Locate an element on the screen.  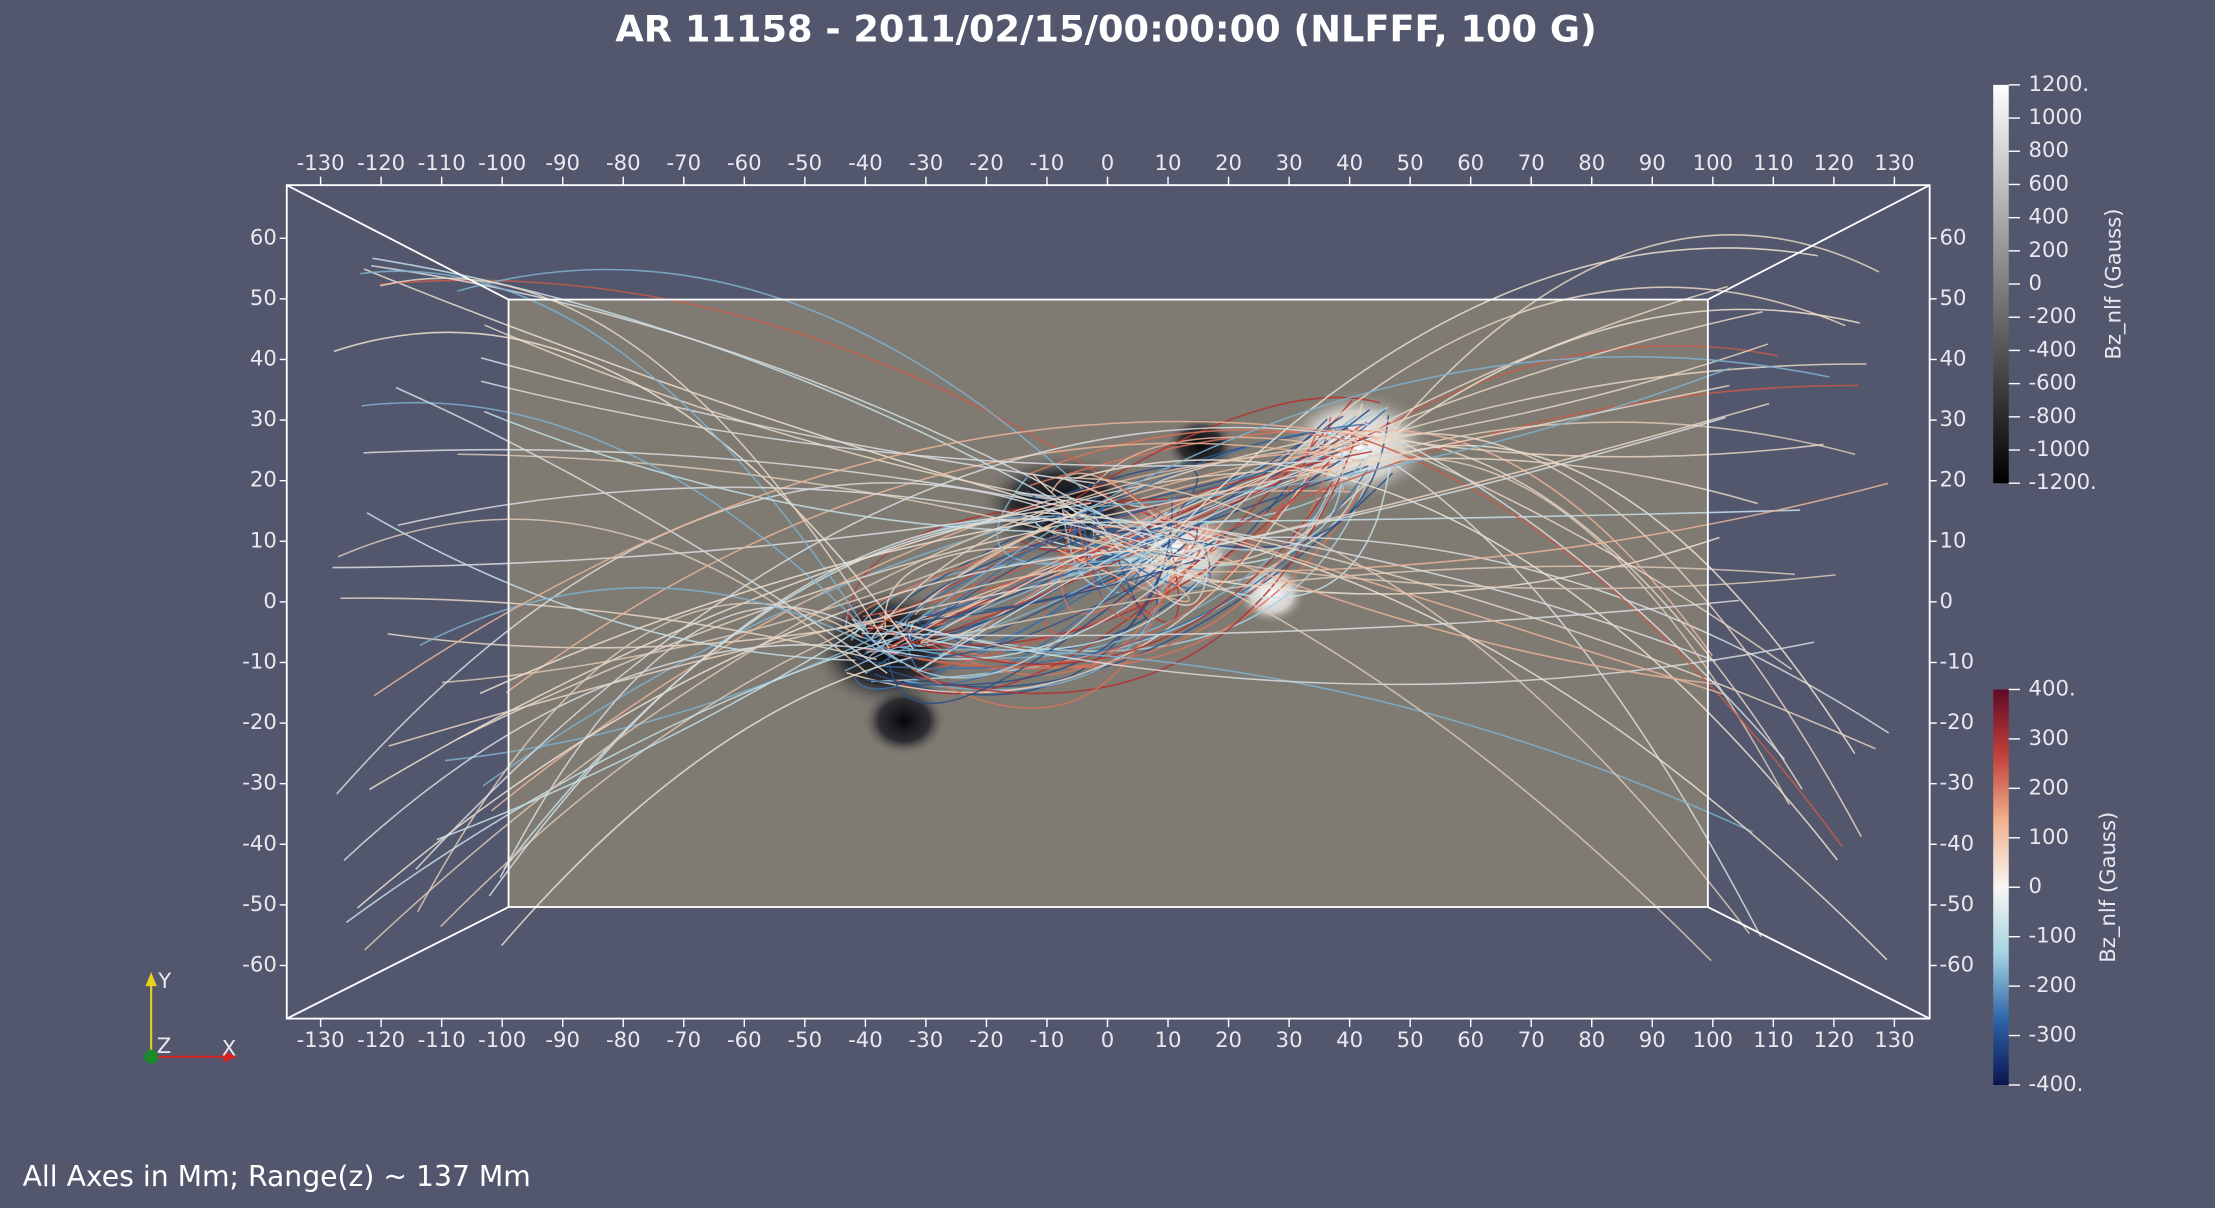
x-tick-label: 10 is located at coordinates (1168, 162).